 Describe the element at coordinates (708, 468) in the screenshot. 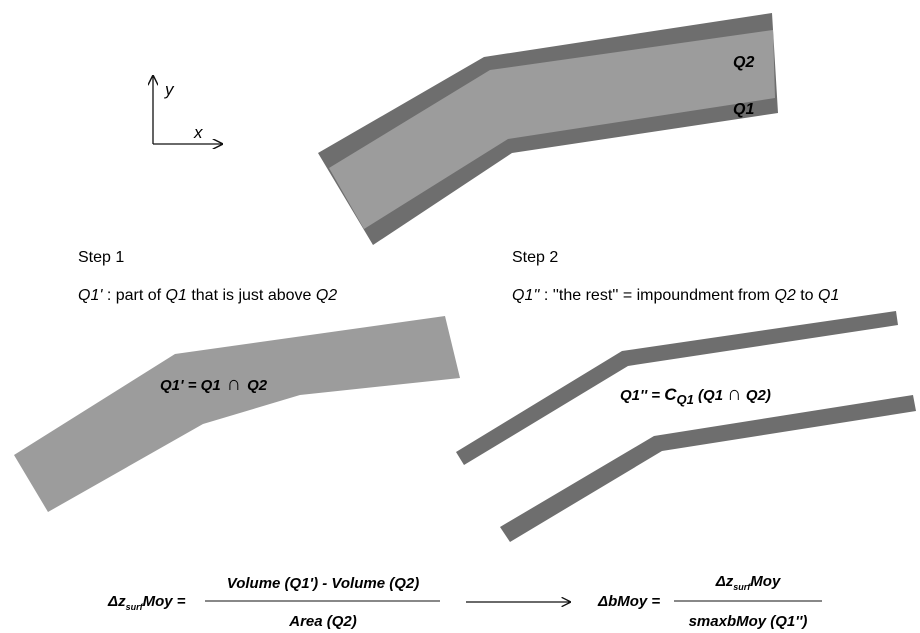

I see `q1-double-prime-lower-band` at that location.